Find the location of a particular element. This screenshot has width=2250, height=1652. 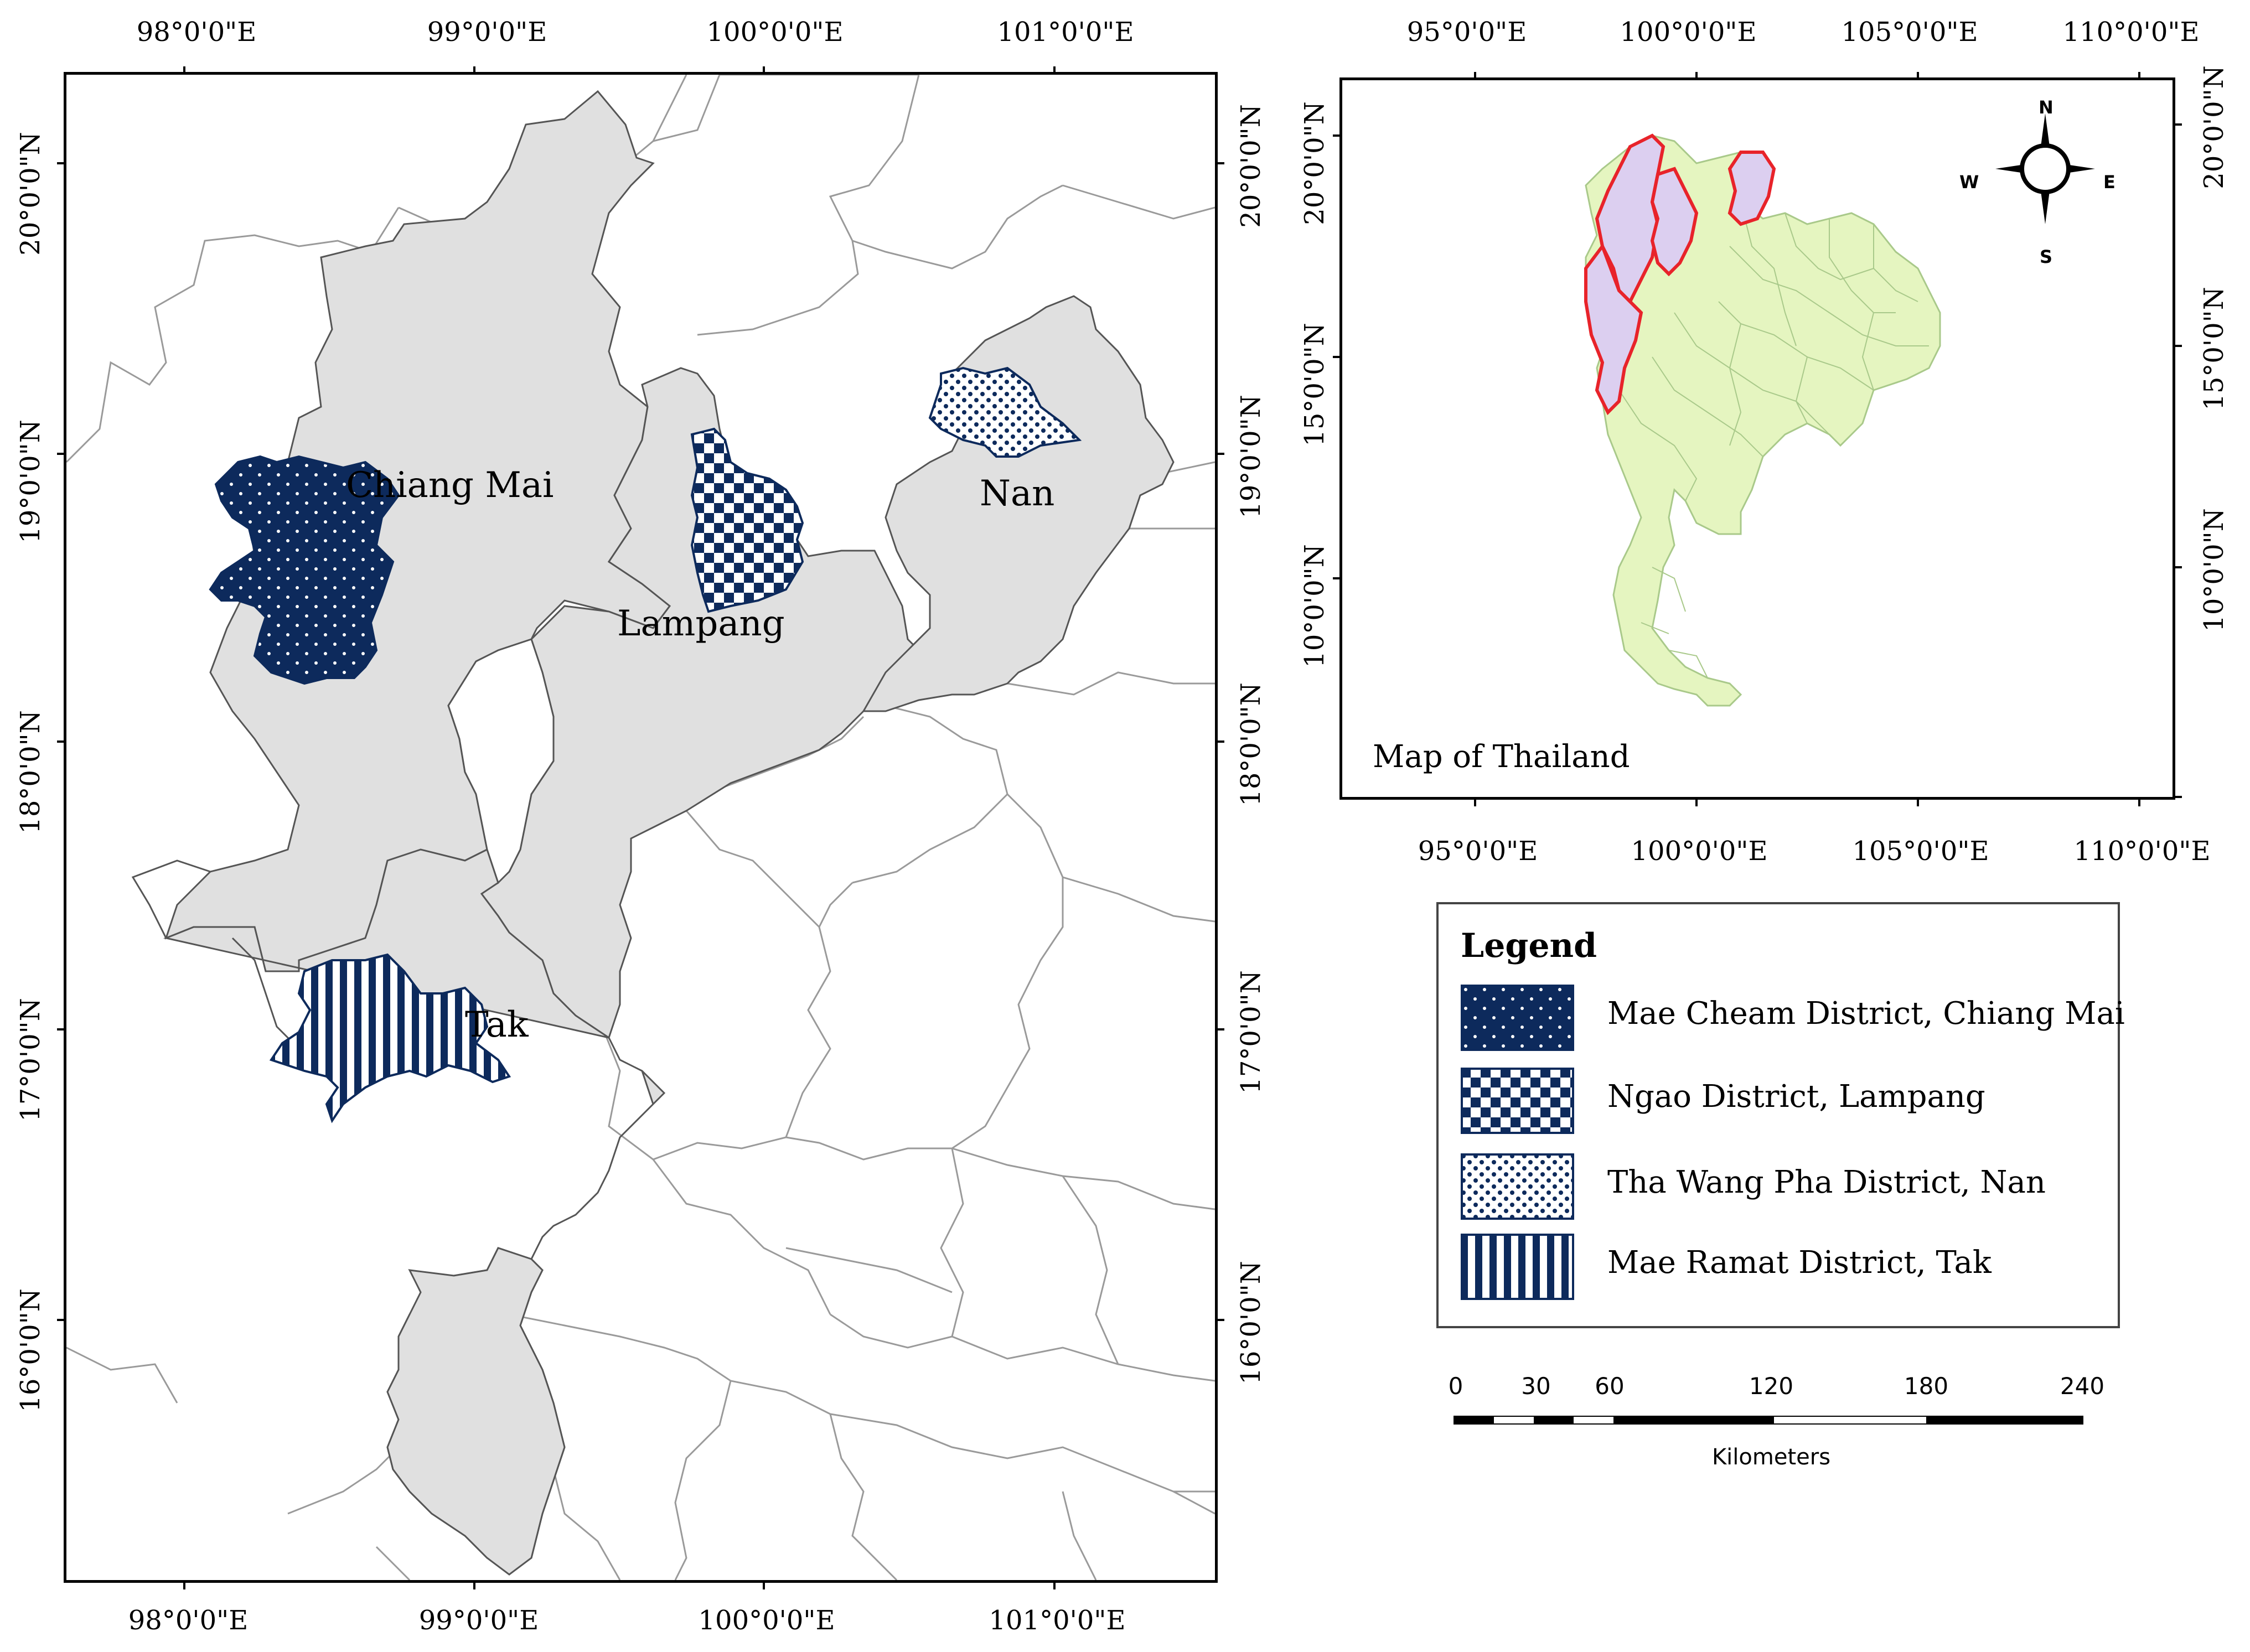

province-nan is located at coordinates (1018, 503).